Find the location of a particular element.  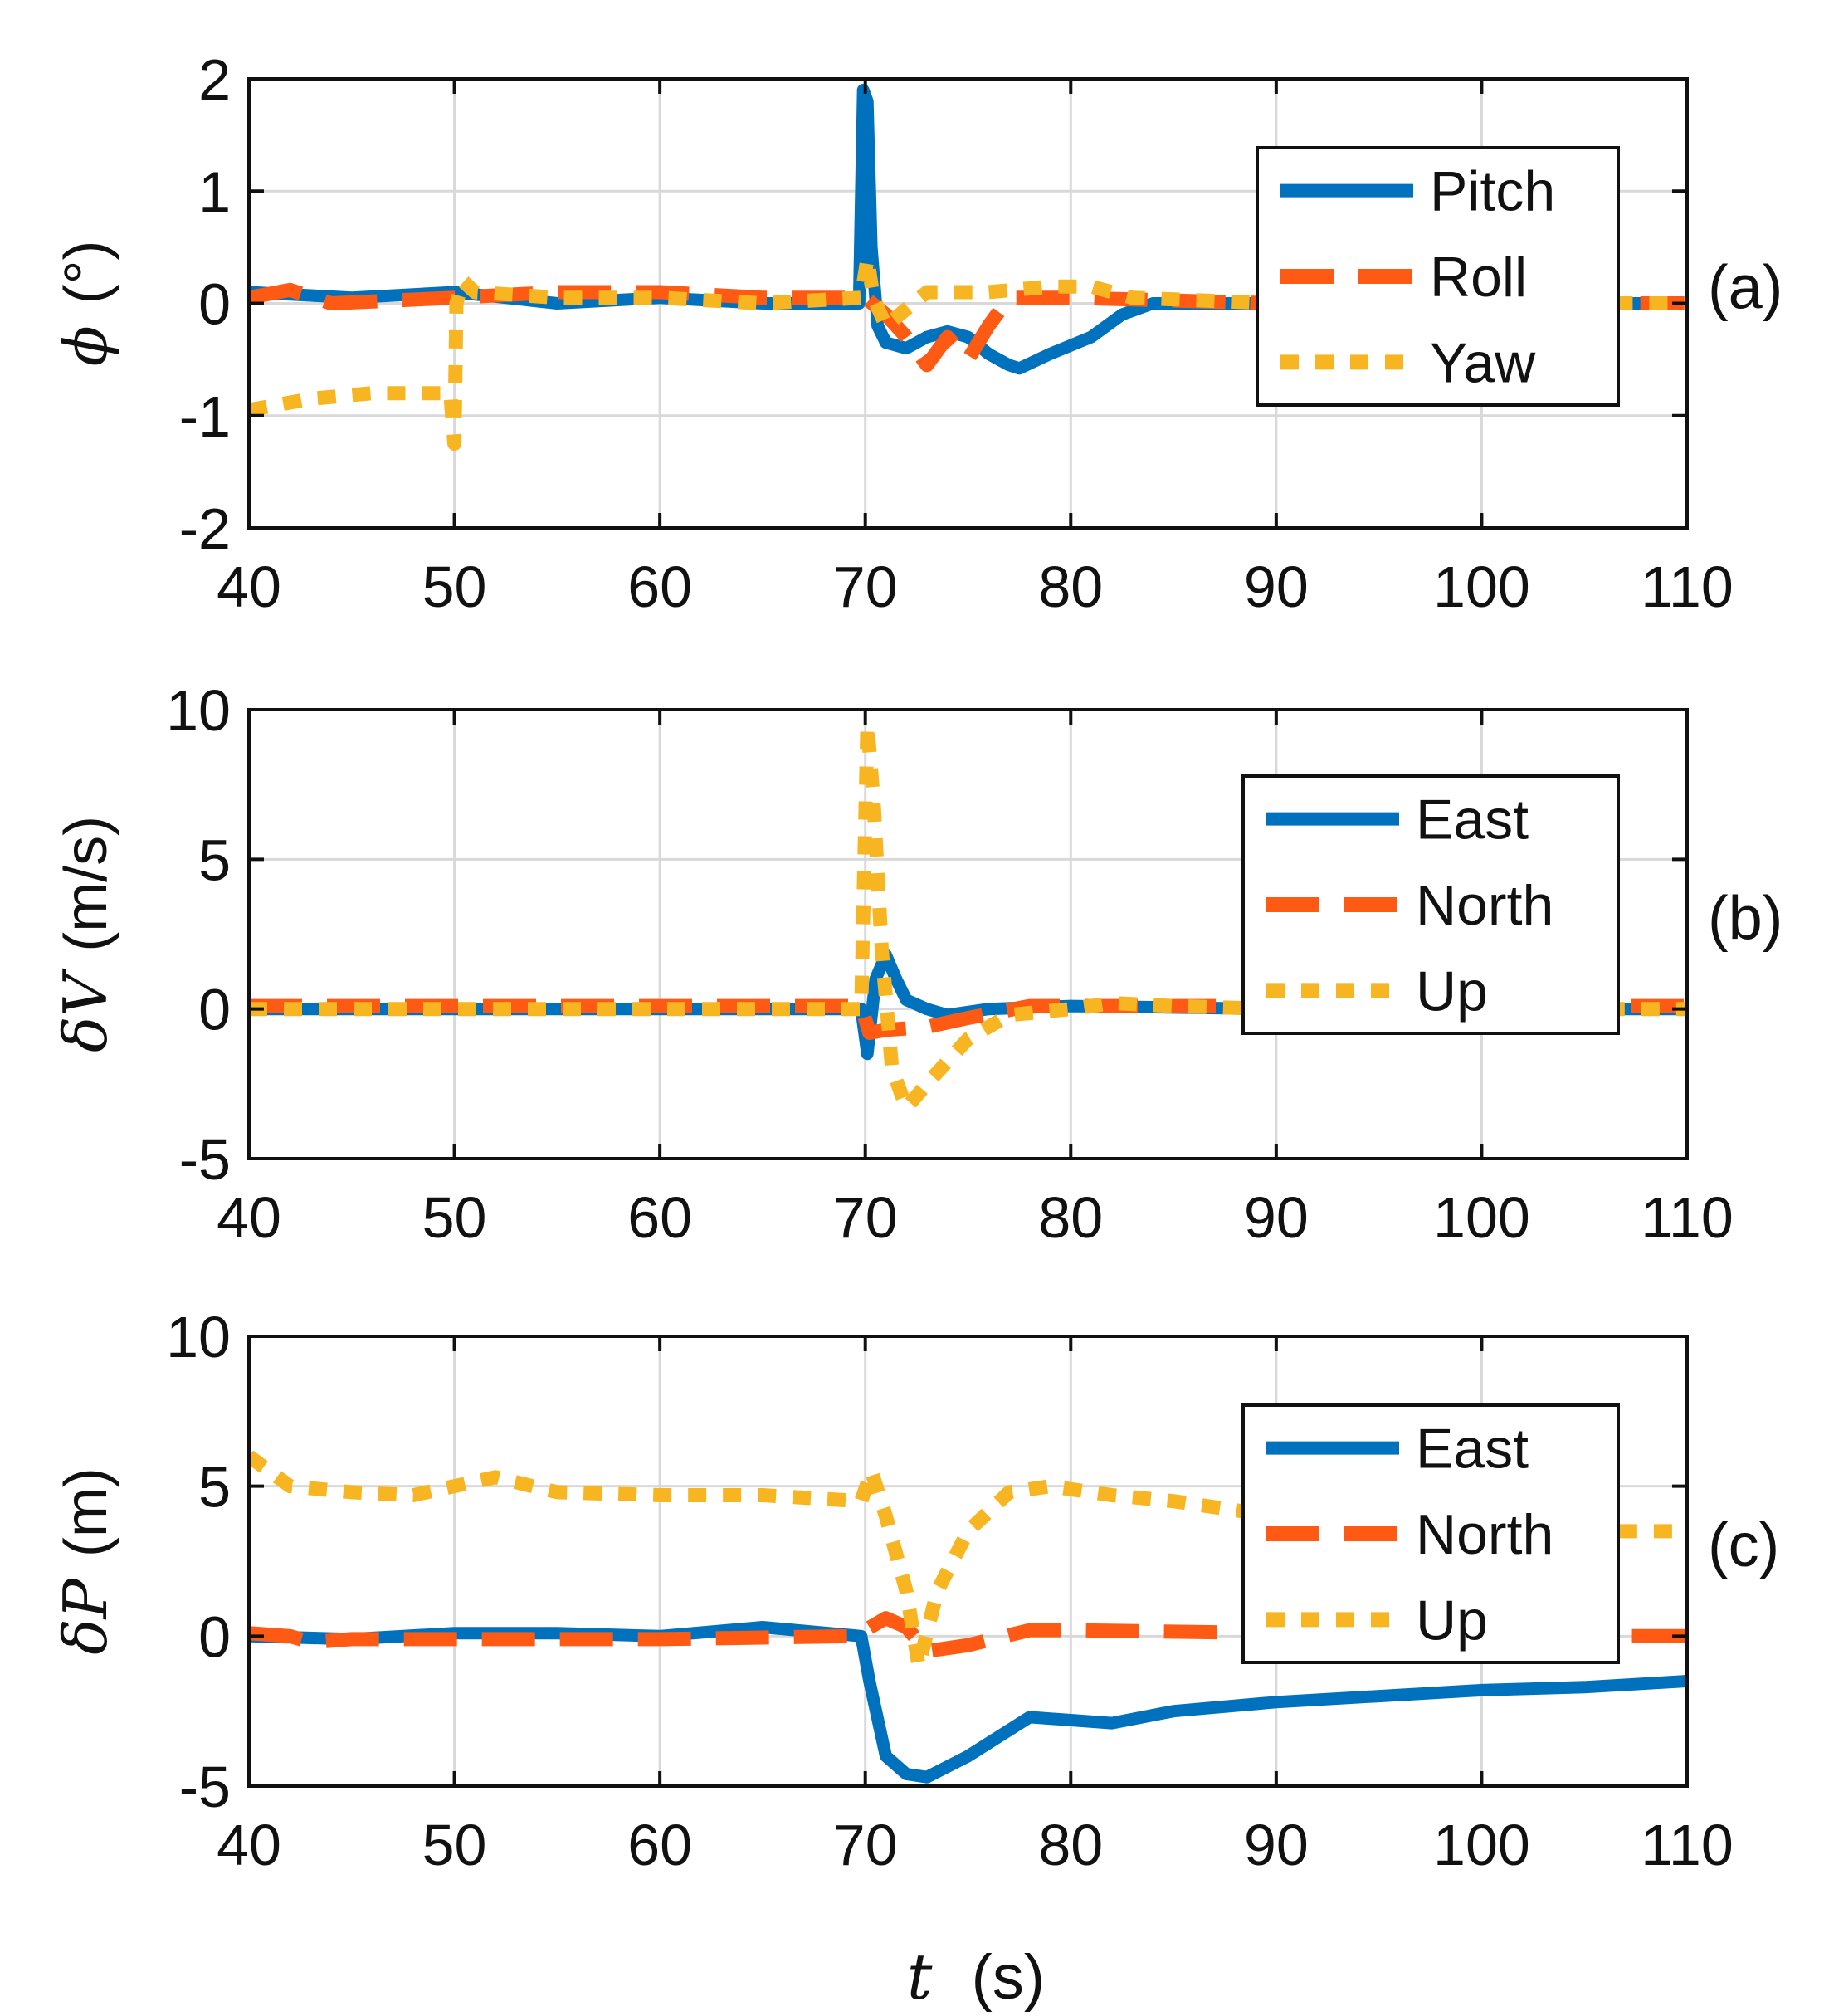

chart-2-series-group is located at coordinates (968, 1617).